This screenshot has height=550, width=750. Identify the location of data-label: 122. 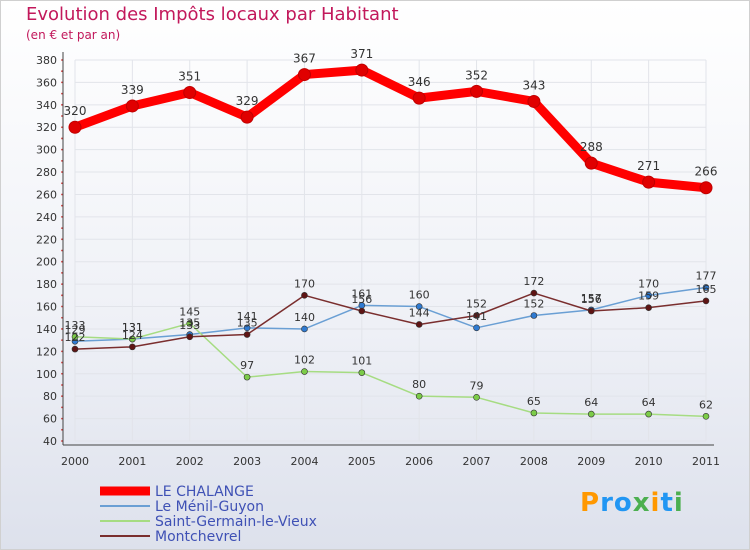
(75, 337).